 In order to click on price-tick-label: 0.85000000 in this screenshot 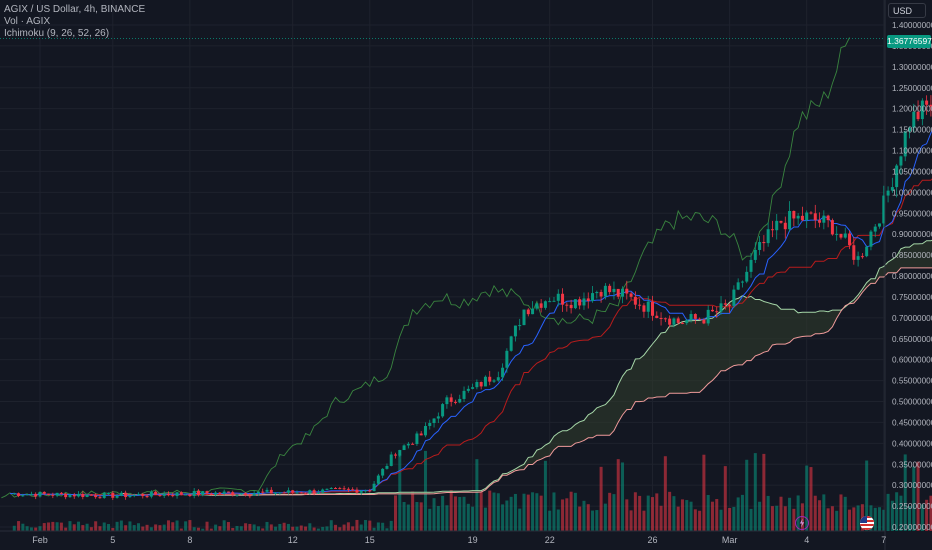, I will do `click(912, 255)`.